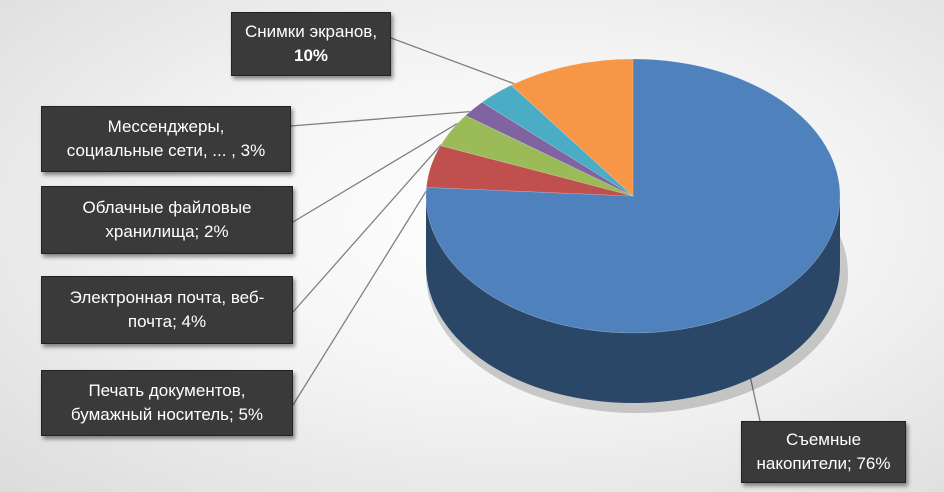 The image size is (944, 492). What do you see at coordinates (167, 220) in the screenshot?
I see `label-cloud-storage: Облачные файловые хранилища; 2%` at bounding box center [167, 220].